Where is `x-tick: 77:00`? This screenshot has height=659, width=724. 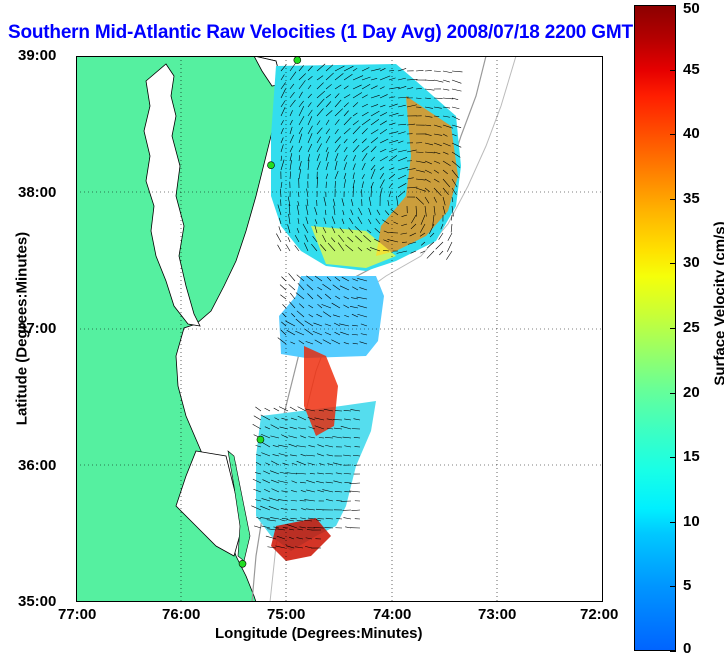
x-tick: 77:00 is located at coordinates (77, 614).